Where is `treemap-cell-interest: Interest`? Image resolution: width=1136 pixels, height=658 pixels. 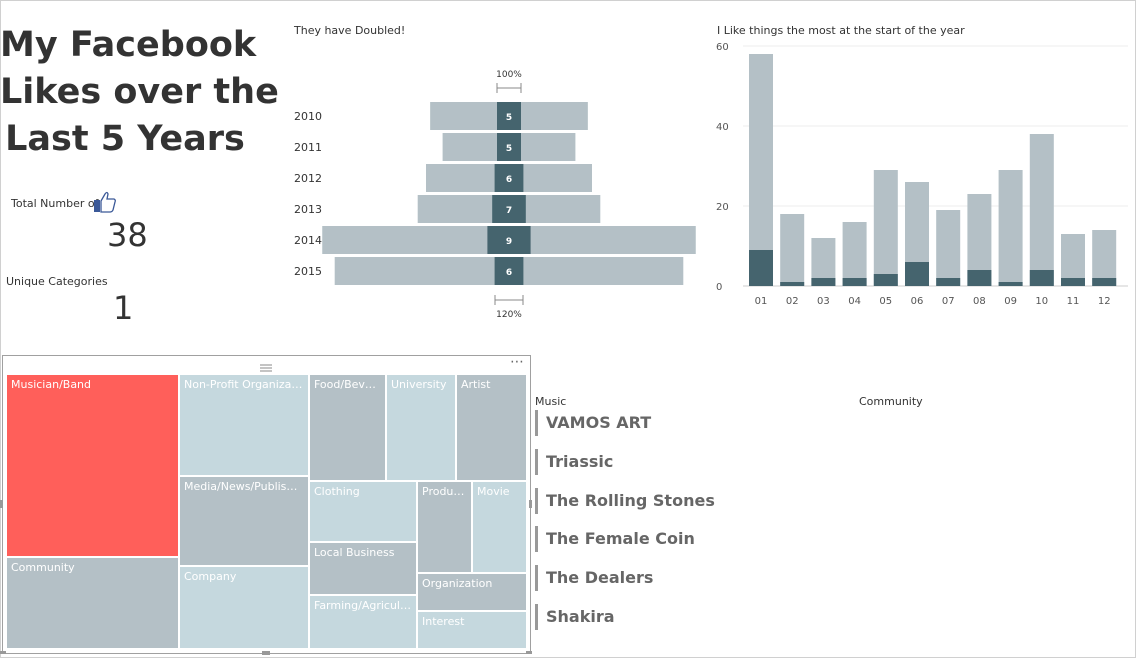
treemap-cell-interest: Interest is located at coordinates (472, 630).